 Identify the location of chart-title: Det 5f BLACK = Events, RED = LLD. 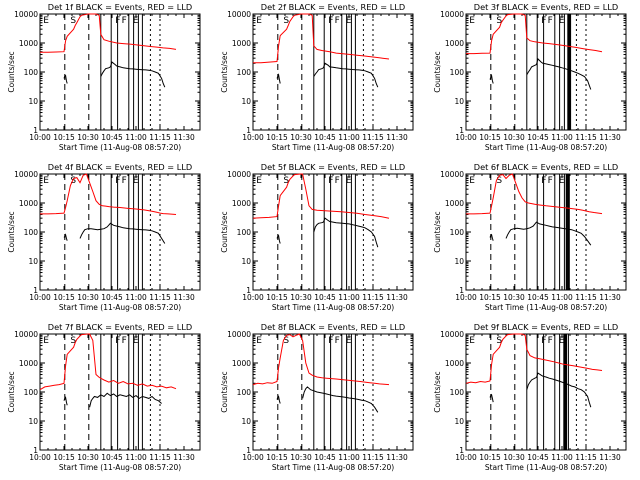
(333, 167).